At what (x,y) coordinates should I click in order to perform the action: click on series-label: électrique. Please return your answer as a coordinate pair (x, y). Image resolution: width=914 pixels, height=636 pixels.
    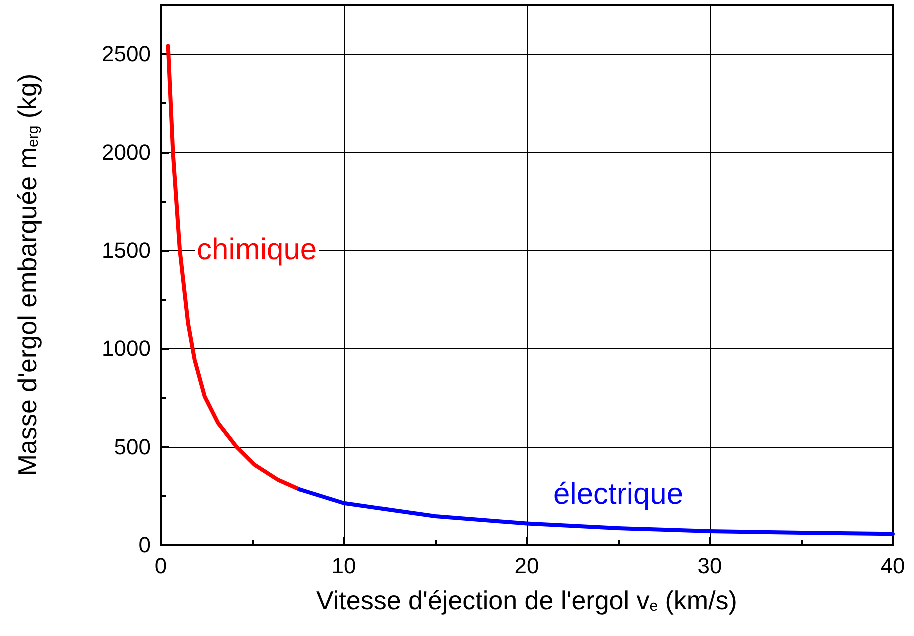
    Looking at the image, I should click on (618, 495).